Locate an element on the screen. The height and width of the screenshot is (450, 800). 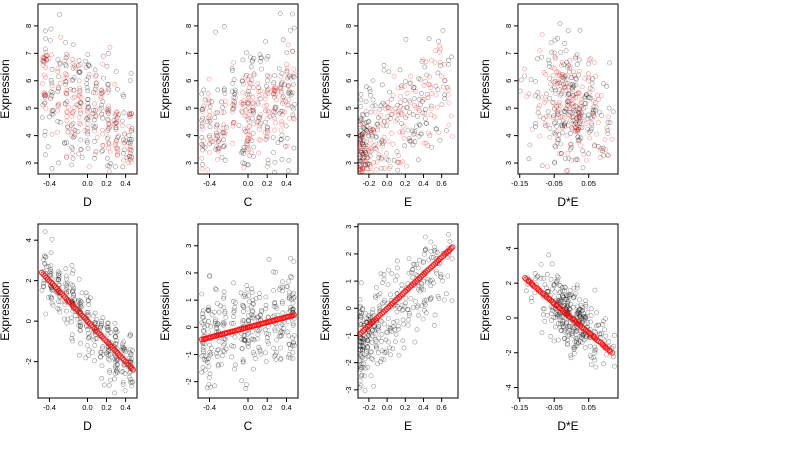
y-tick-label: 8 is located at coordinates (348, 26).